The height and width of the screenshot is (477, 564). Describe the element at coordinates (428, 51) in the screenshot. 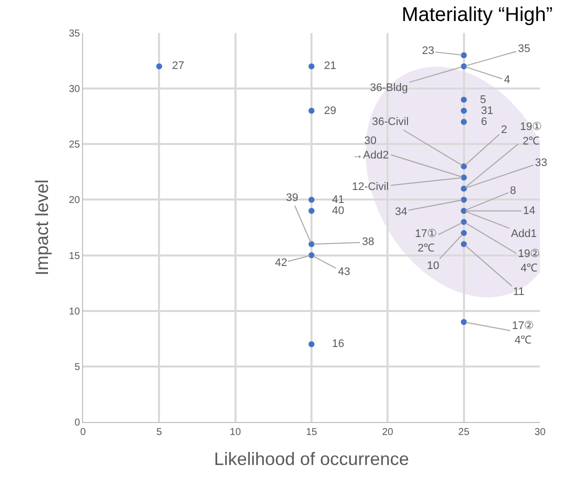

I see `annotation: 23` at that location.